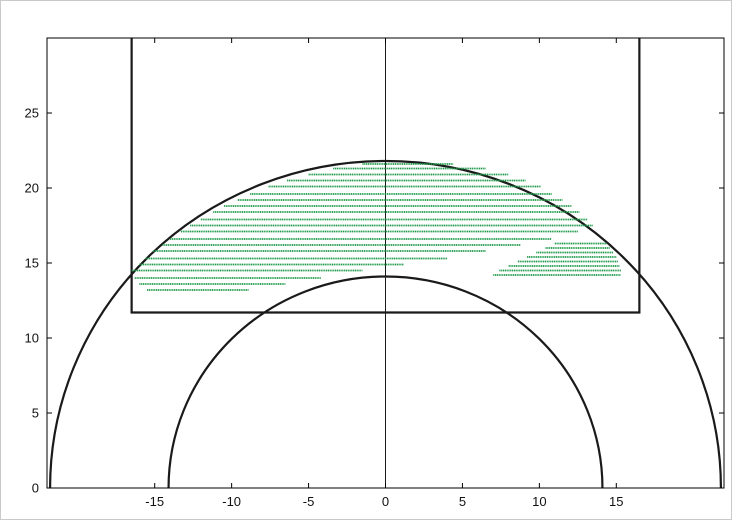 This screenshot has width=732, height=520. I want to click on y-tick-label: 0, so click(35, 488).